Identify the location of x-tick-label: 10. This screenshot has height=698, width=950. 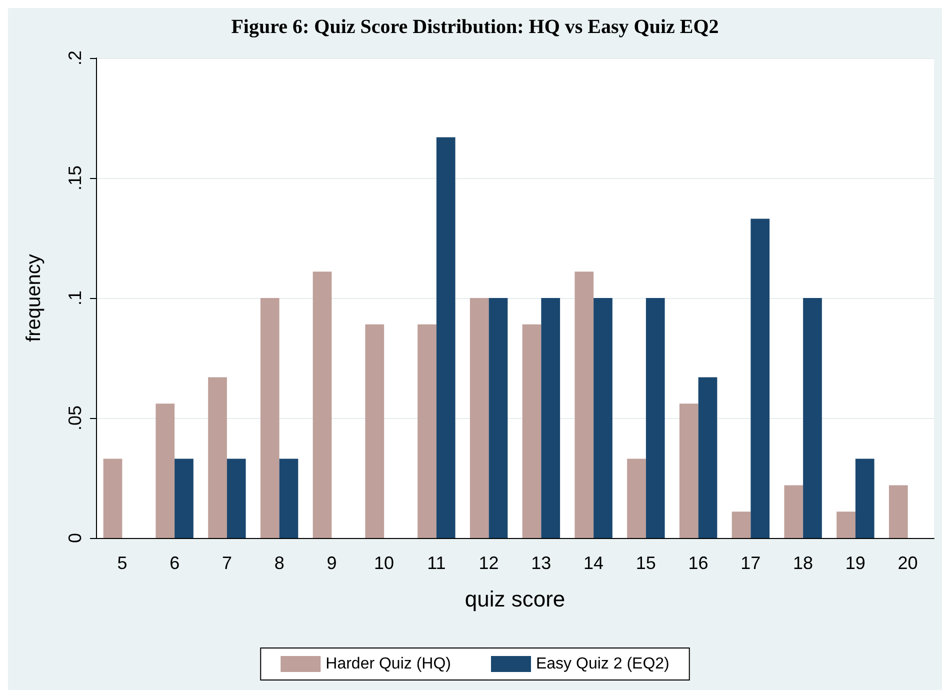
(384, 563).